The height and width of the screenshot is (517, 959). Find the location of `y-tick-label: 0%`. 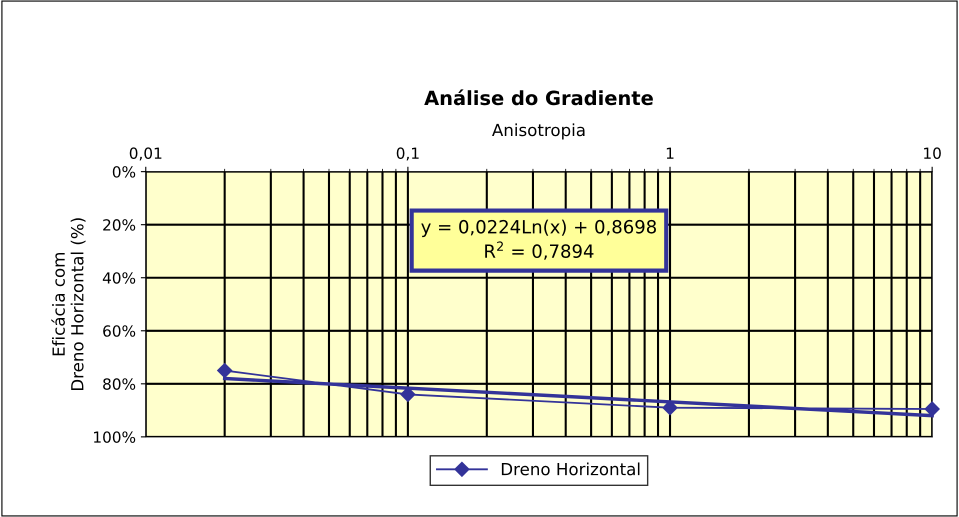

y-tick-label: 0% is located at coordinates (124, 172).